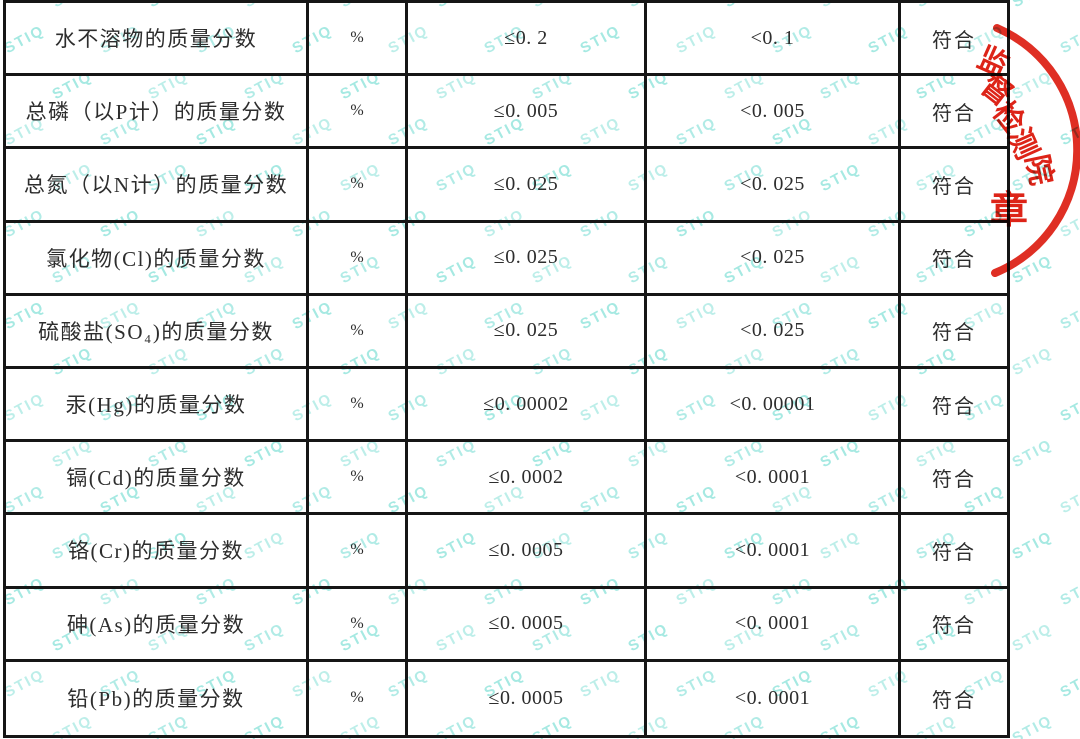 This screenshot has height=739, width=1080. What do you see at coordinates (527, 40) in the screenshot?
I see `limit-cell: ≤0. 2` at bounding box center [527, 40].